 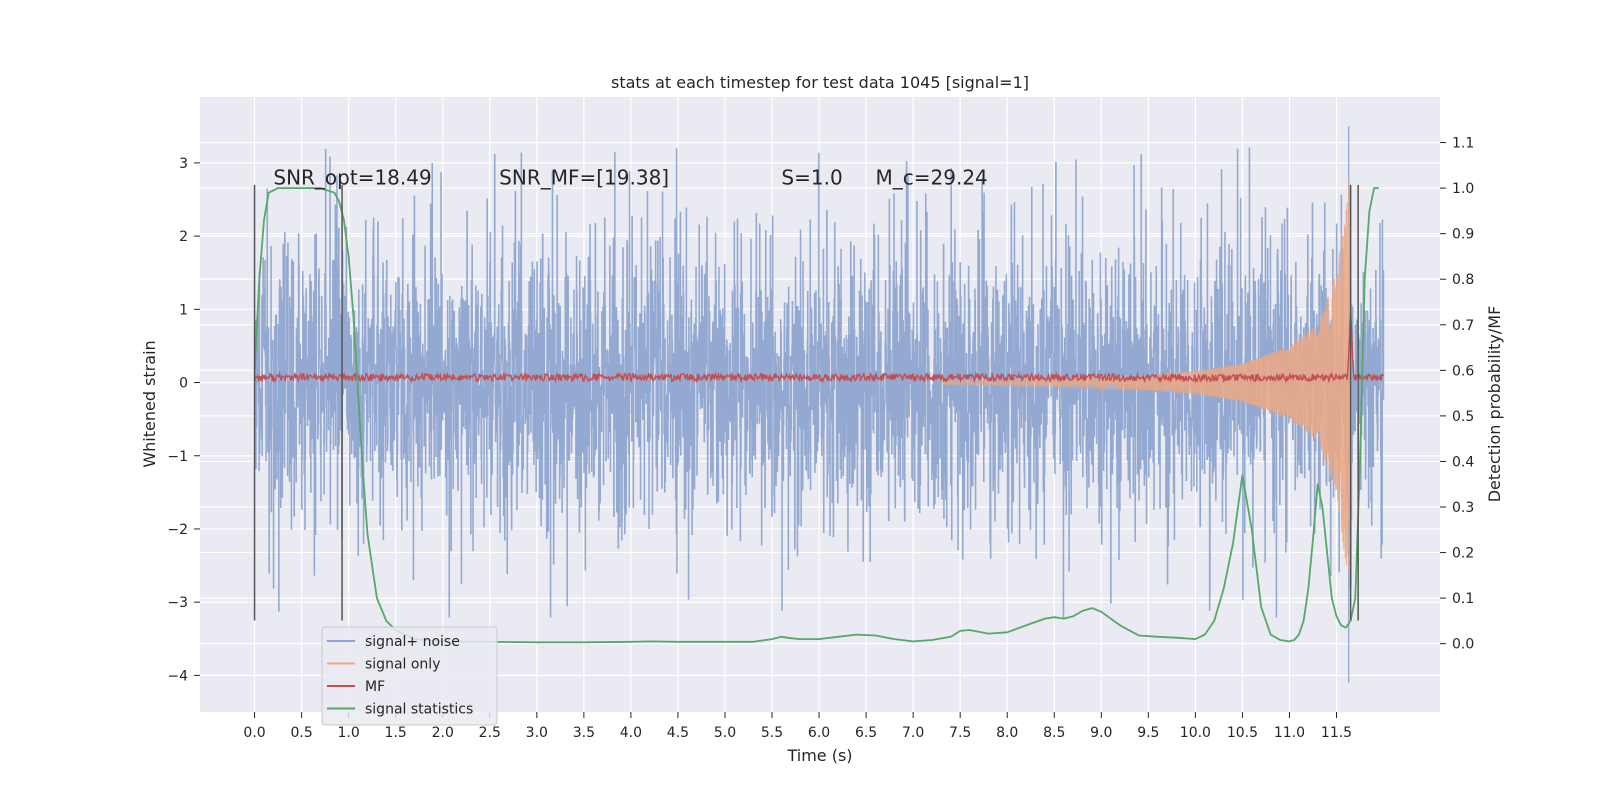 I want to click on series-signal-only, so click(x=1146, y=383).